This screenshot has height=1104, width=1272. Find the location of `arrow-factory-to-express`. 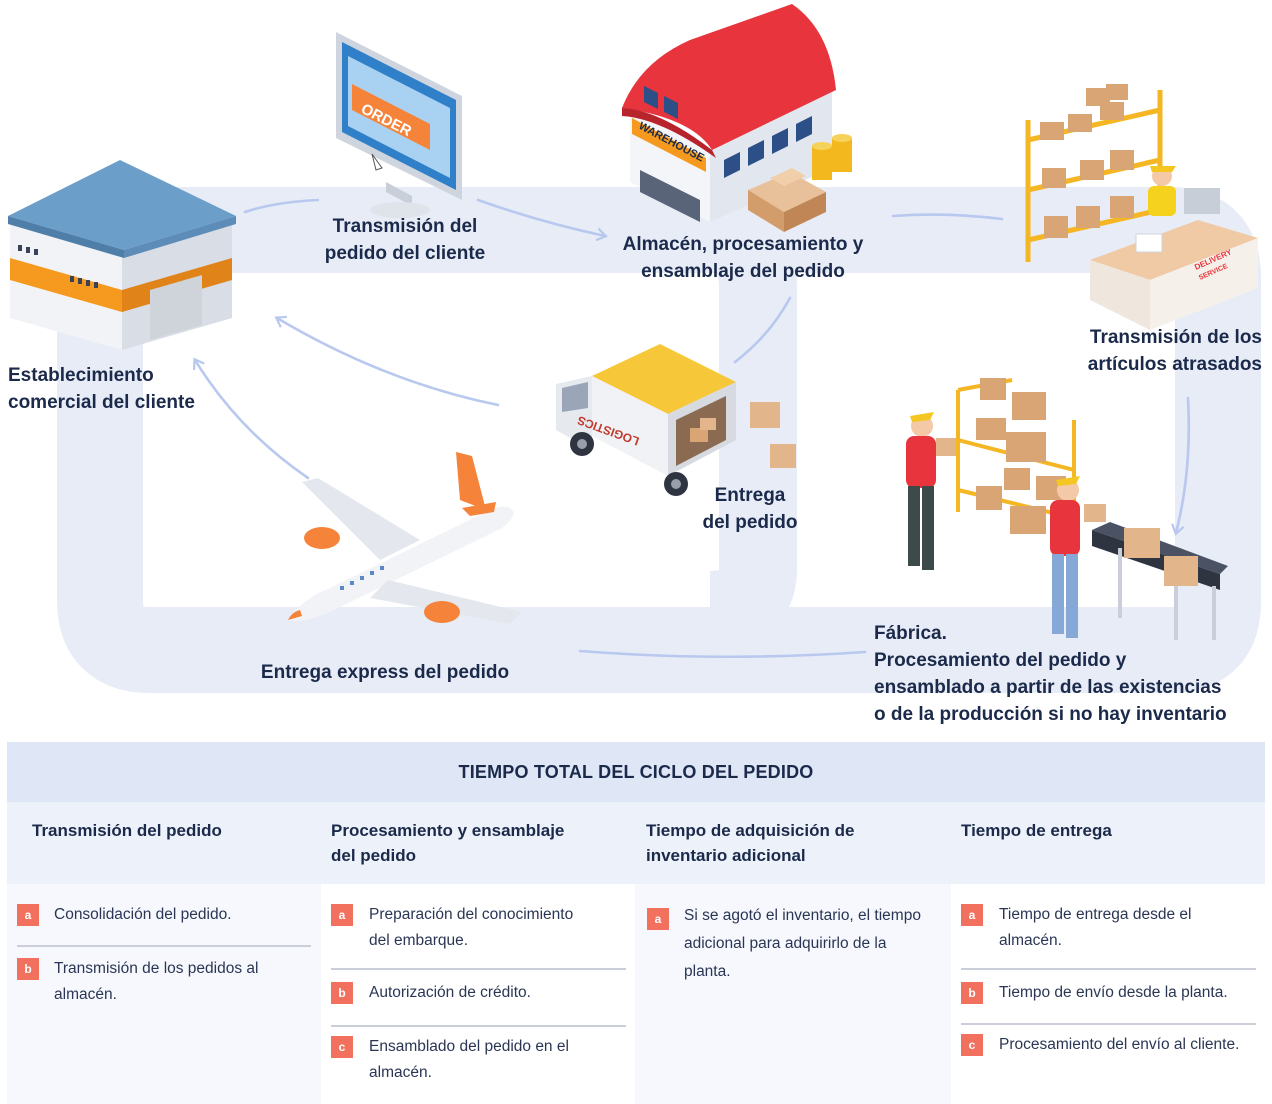

arrow-factory-to-express is located at coordinates (722, 654).